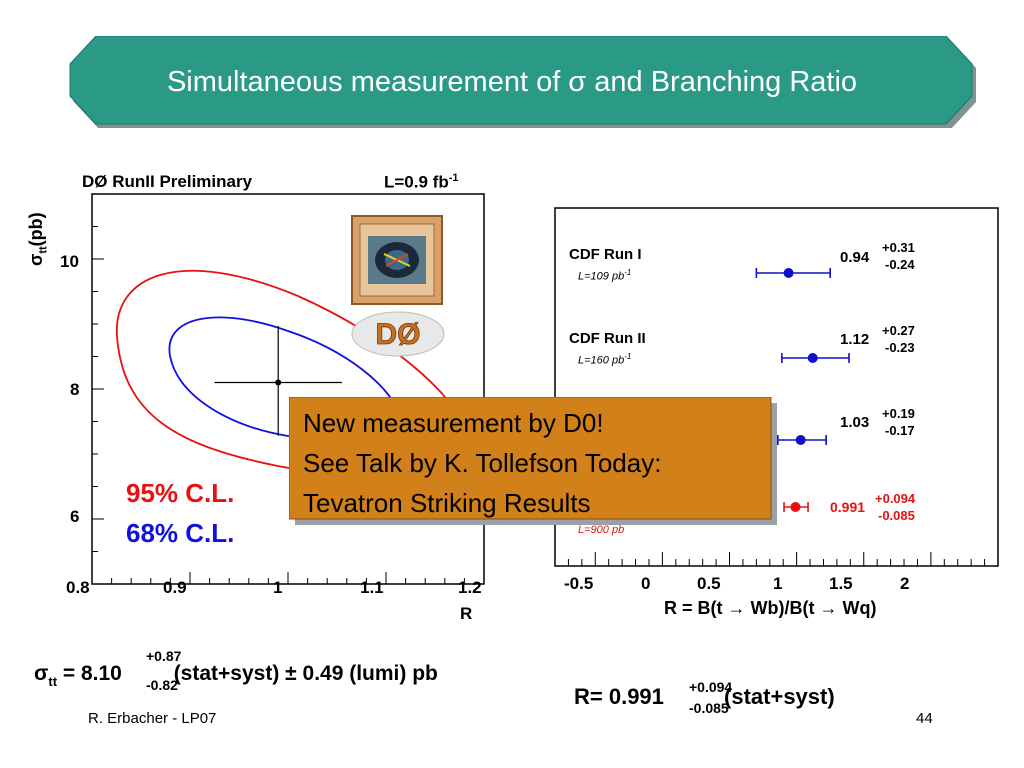 The width and height of the screenshot is (1024, 768). Describe the element at coordinates (36, 259) in the screenshot. I see `y-axis-sigma: σ` at that location.